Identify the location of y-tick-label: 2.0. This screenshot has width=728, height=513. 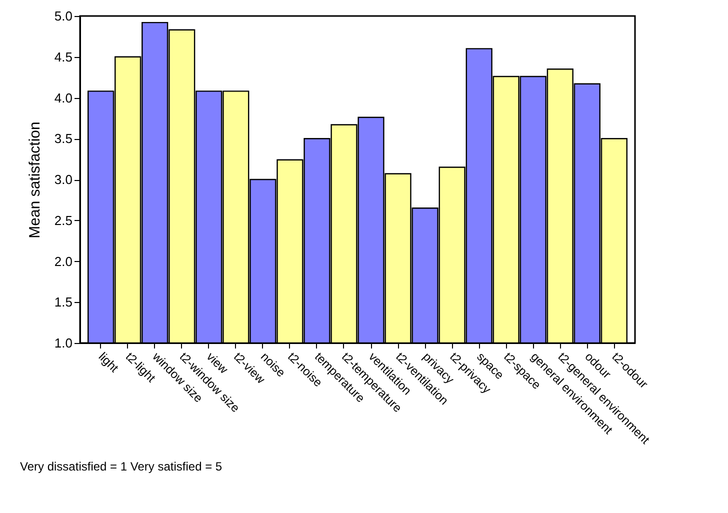
(63, 261).